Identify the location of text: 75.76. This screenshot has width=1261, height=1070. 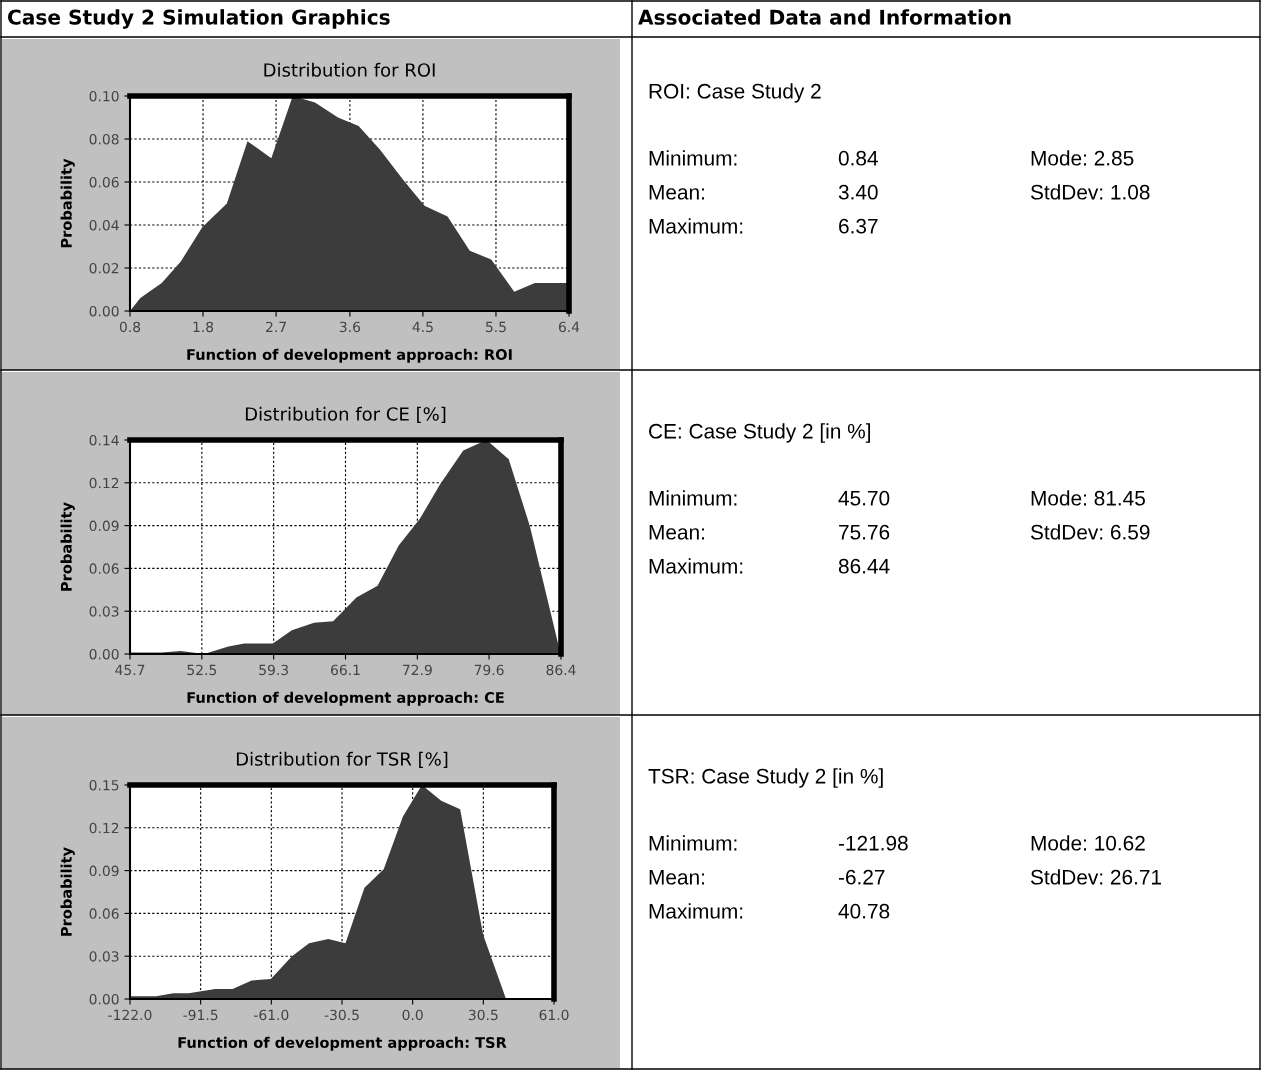
(864, 532).